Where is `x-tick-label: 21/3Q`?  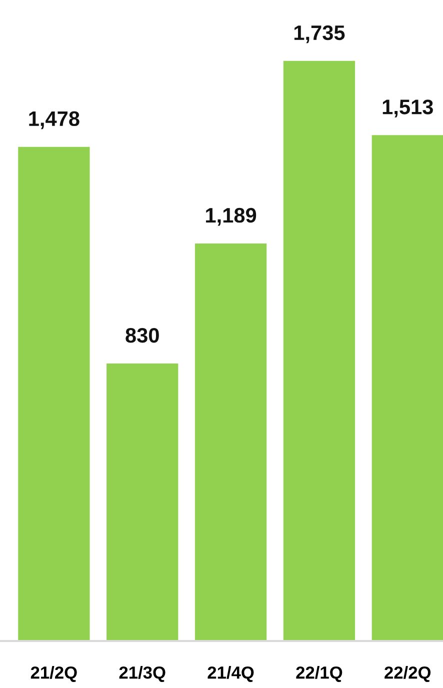 x-tick-label: 21/3Q is located at coordinates (142, 674).